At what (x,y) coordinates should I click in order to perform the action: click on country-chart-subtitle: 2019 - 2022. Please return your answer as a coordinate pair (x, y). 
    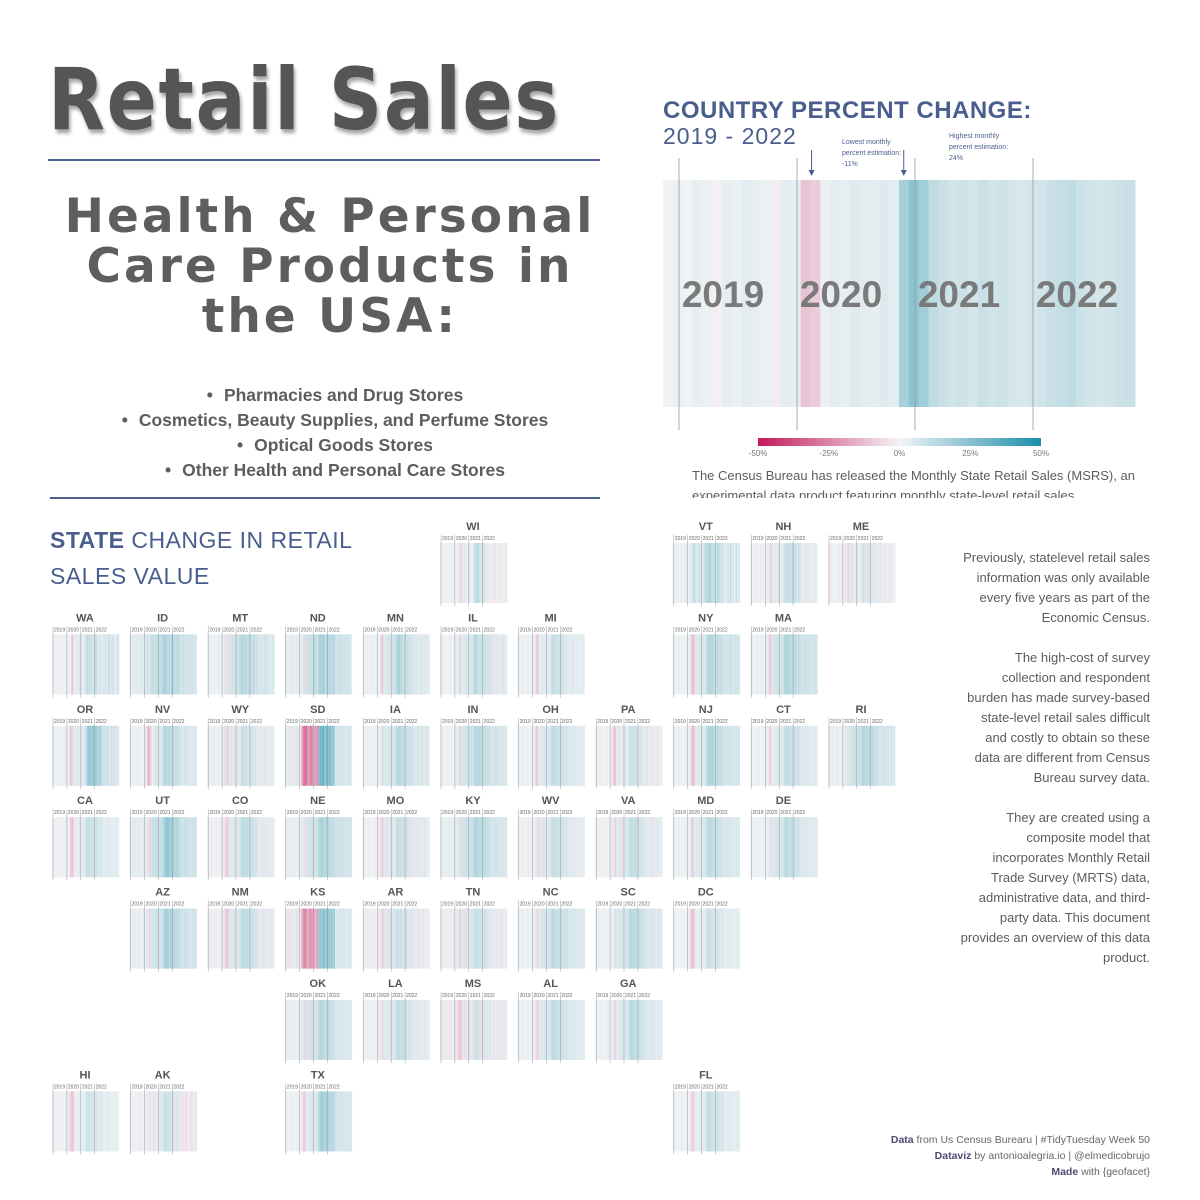
    Looking at the image, I should click on (730, 136).